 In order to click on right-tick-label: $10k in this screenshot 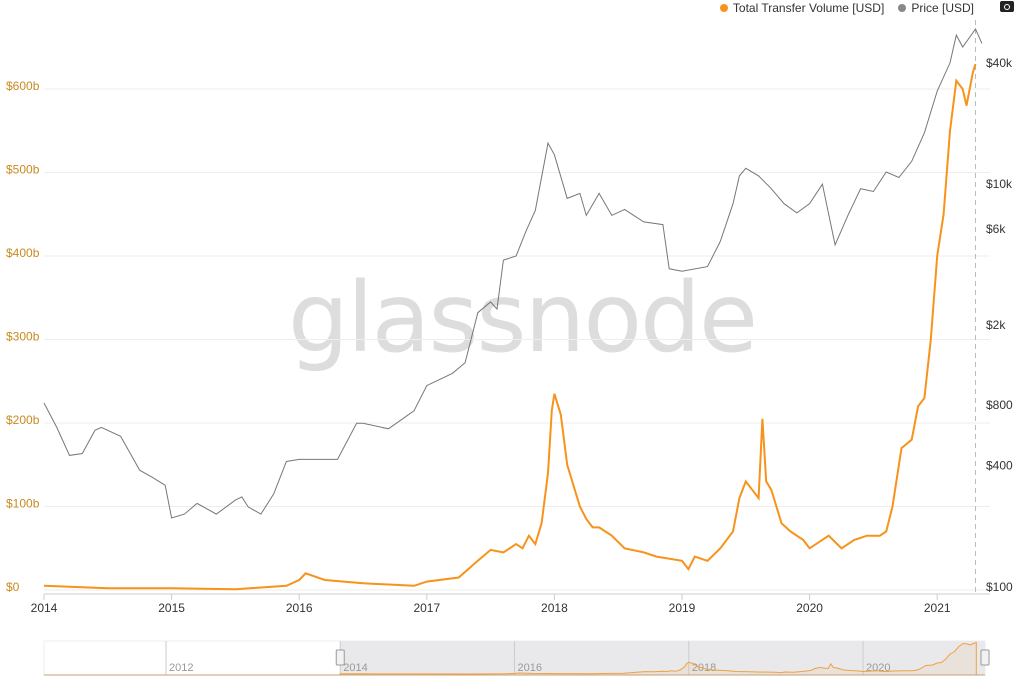, I will do `click(999, 184)`.